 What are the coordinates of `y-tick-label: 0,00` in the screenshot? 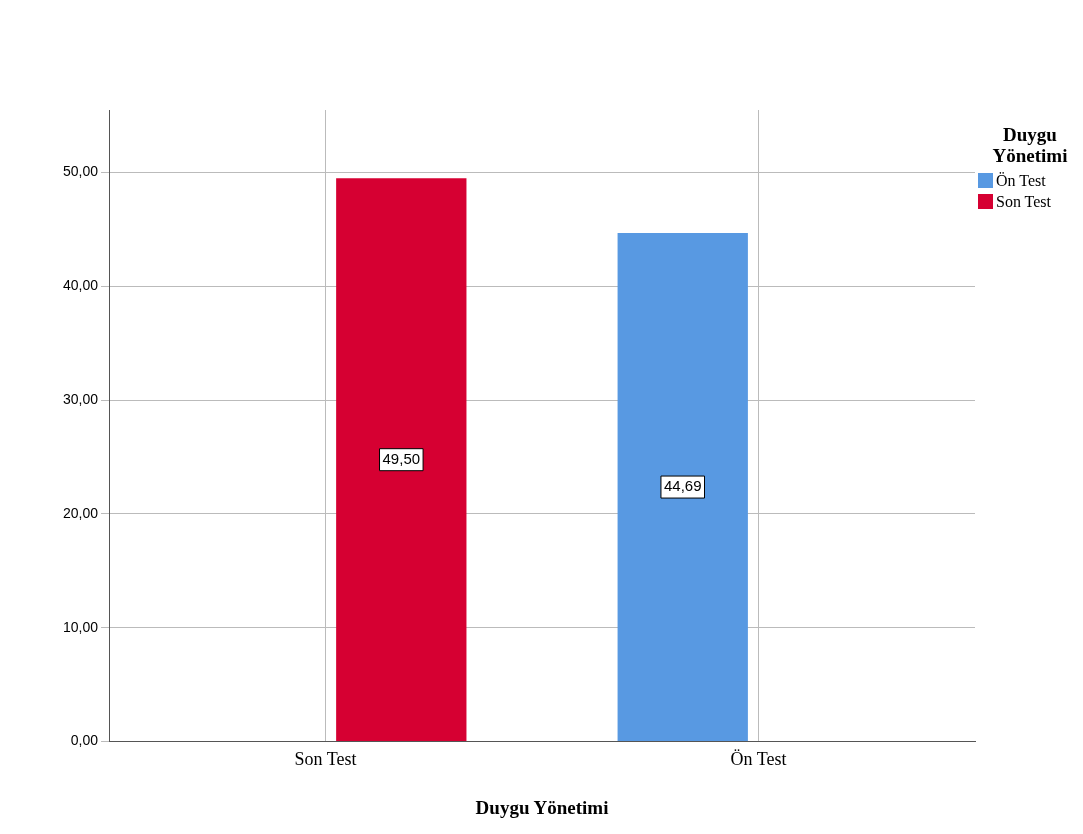 It's located at (84, 740).